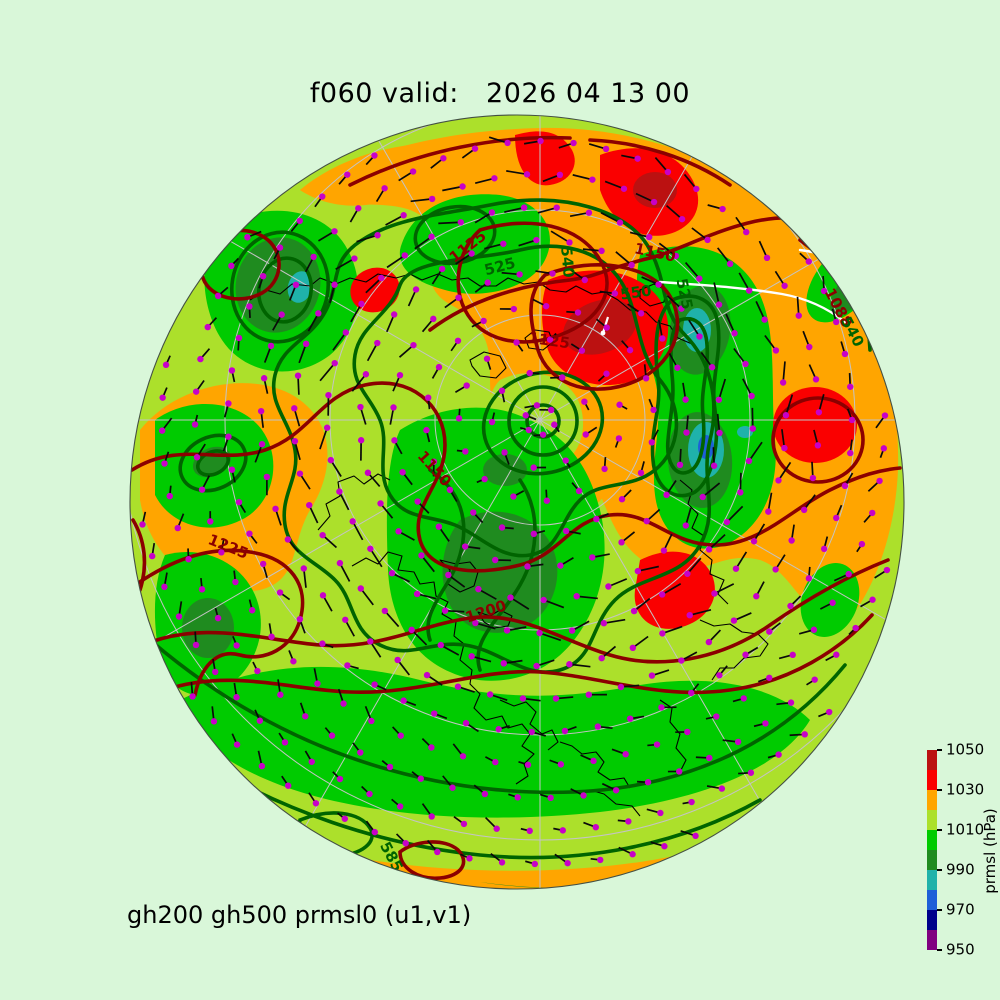 Image resolution: width=1000 pixels, height=1000 pixels. Describe the element at coordinates (636, 292) in the screenshot. I see `contour-label-gh500: 550` at that location.